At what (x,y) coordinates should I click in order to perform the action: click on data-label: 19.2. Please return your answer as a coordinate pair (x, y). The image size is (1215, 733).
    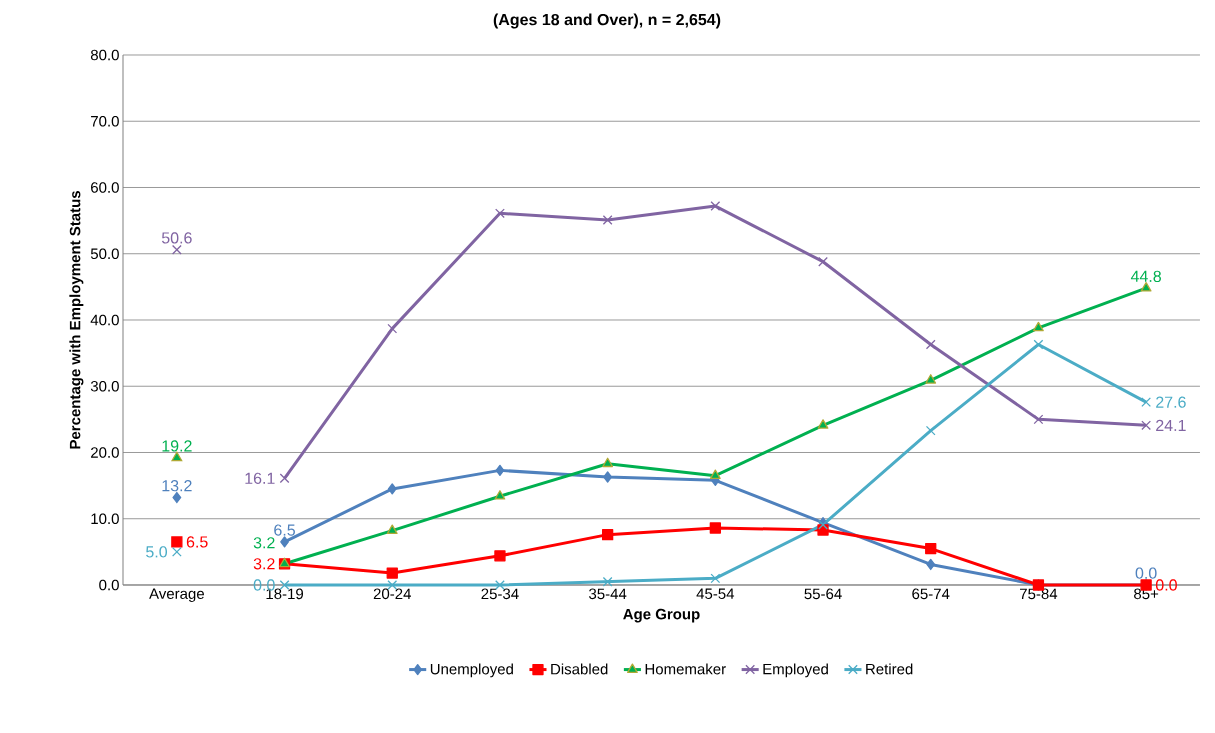
    Looking at the image, I should click on (177, 446).